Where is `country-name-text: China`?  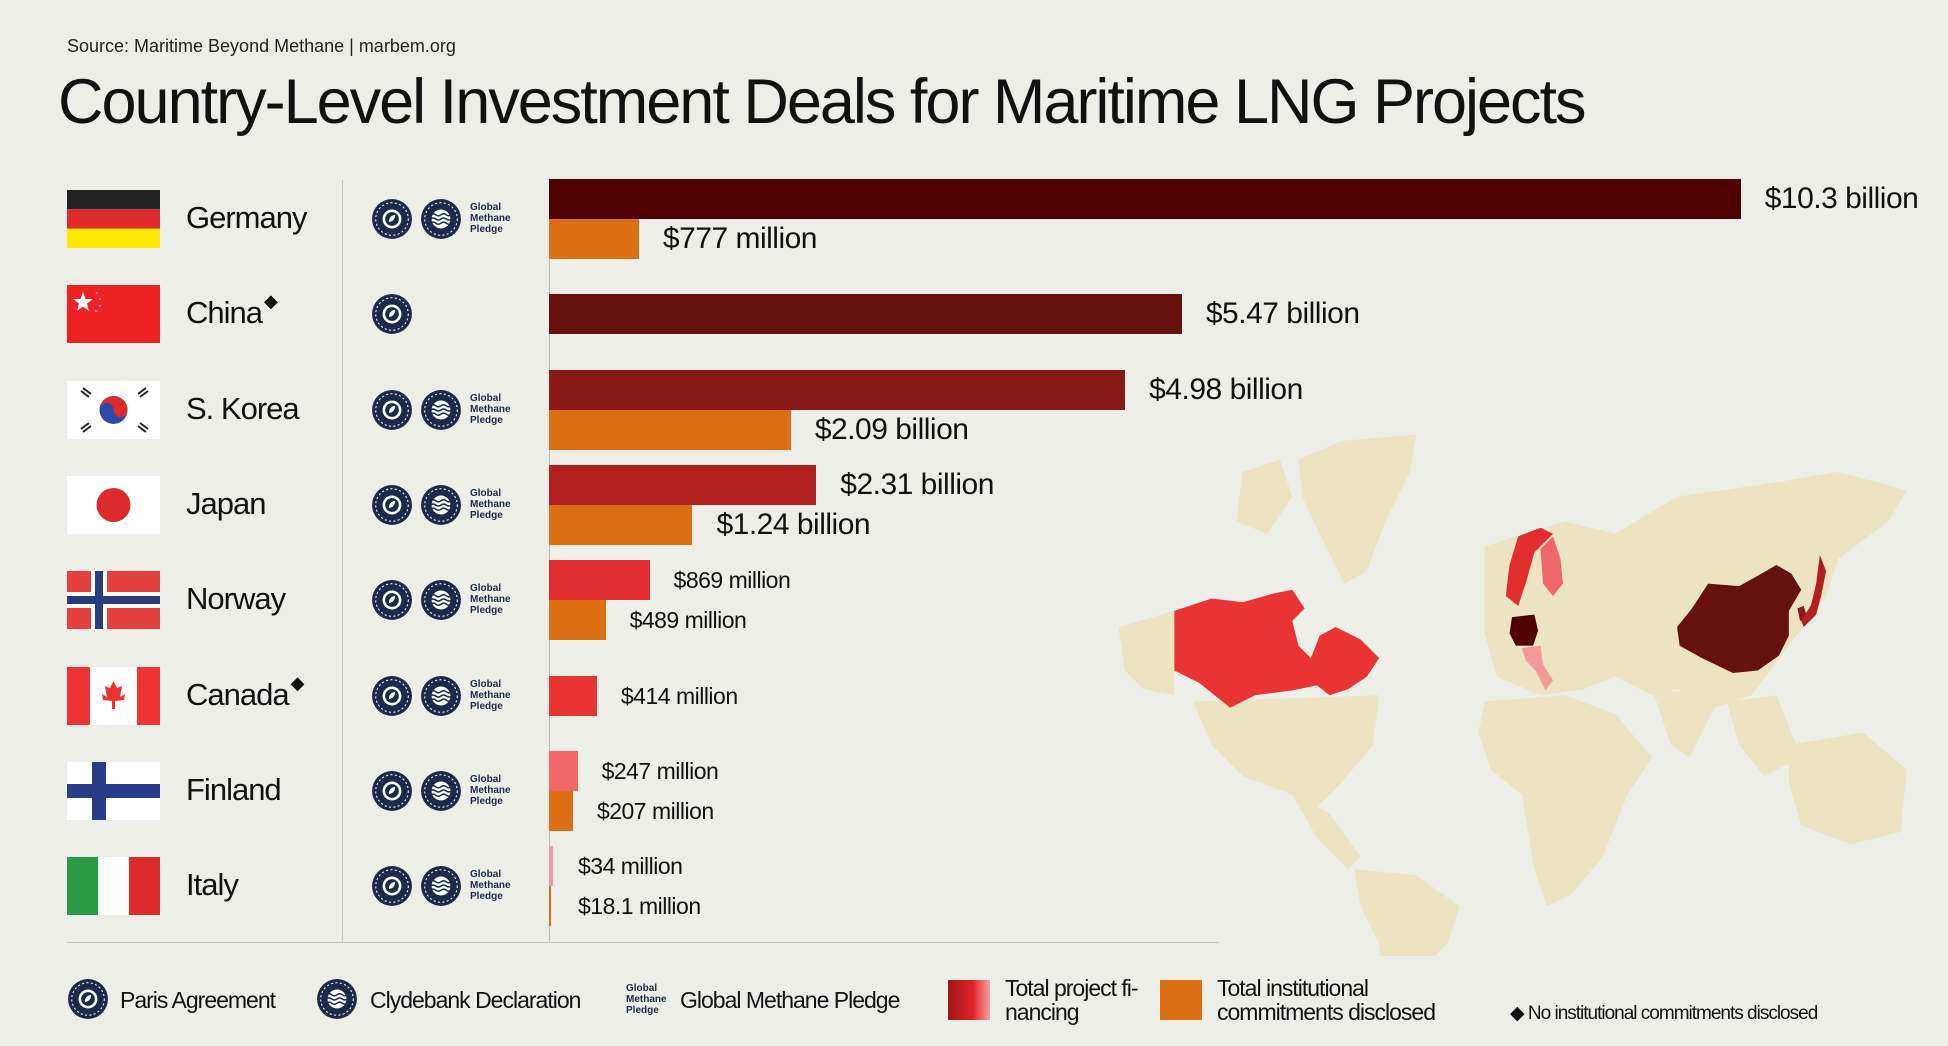 country-name-text: China is located at coordinates (224, 313).